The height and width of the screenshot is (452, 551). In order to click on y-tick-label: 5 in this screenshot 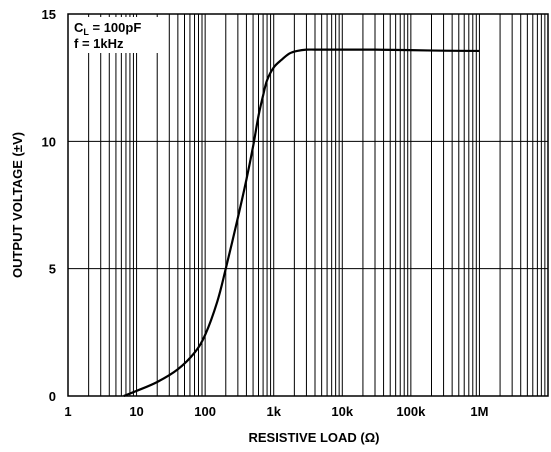, I will do `click(52, 269)`.